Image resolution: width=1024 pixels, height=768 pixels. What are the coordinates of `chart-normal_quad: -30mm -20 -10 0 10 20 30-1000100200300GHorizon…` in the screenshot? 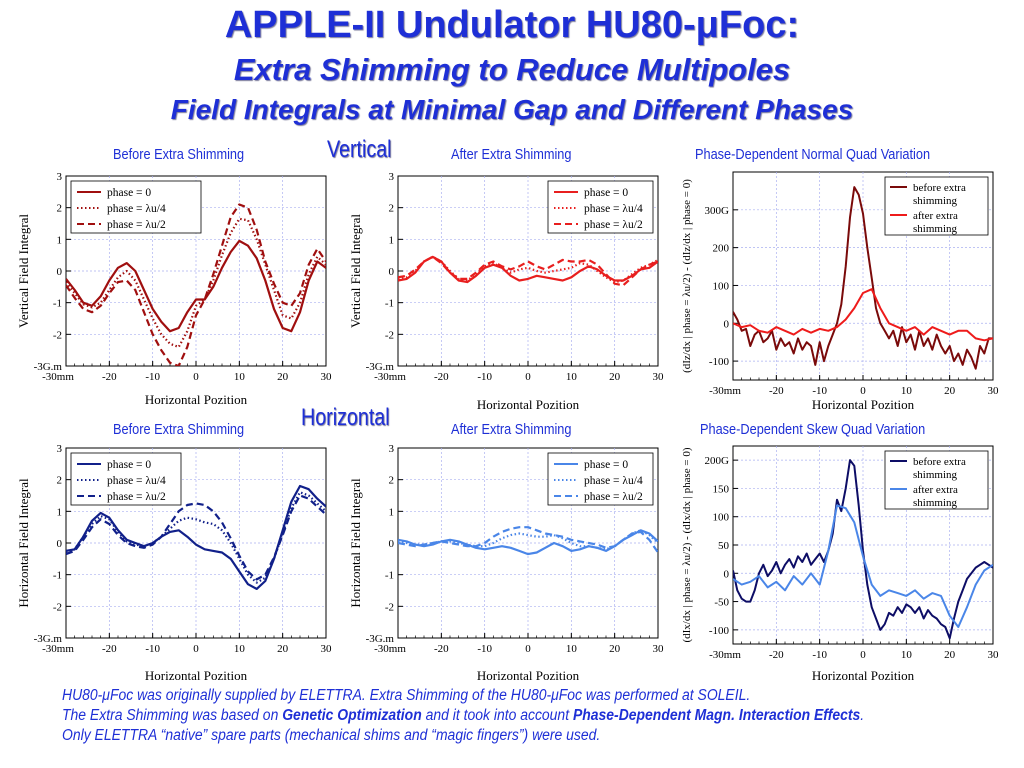 It's located at (840, 291).